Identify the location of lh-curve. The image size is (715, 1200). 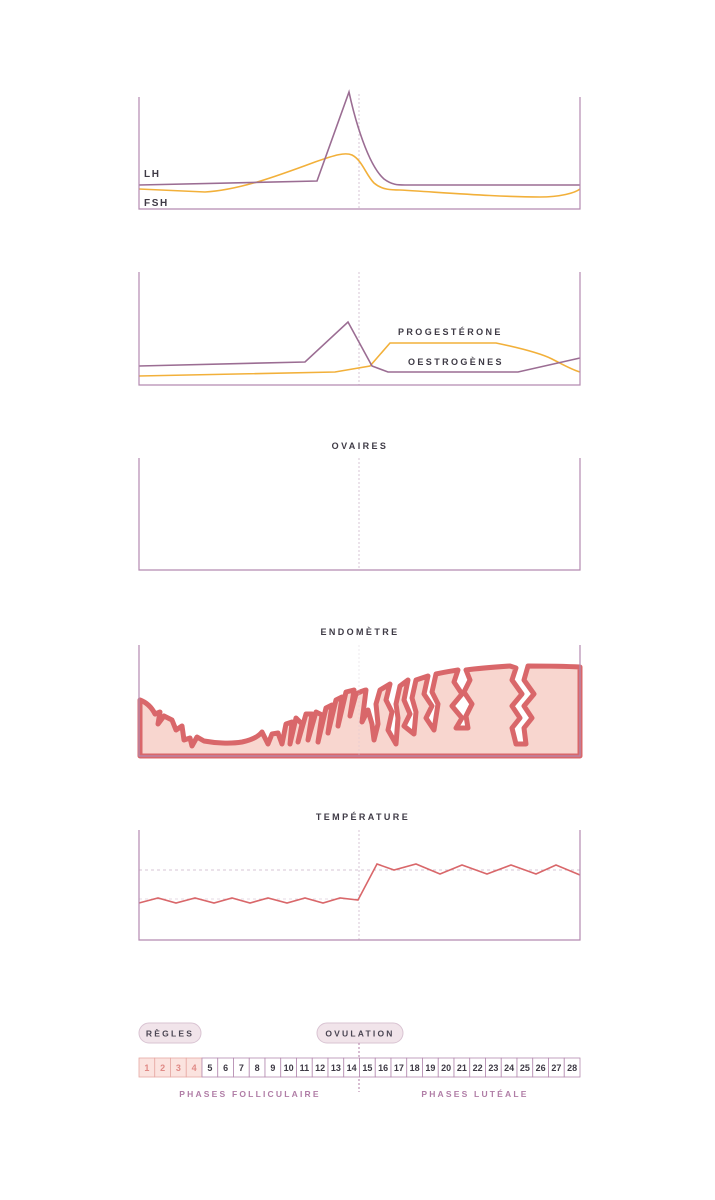
(359, 137).